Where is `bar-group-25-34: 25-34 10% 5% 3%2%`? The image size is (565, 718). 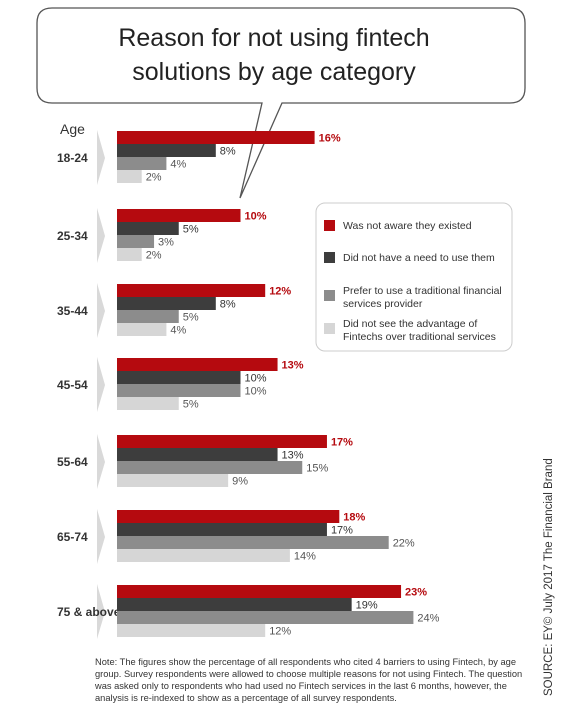
bar-group-25-34: 25-34 10% 5% 3%2% is located at coordinates (162, 235).